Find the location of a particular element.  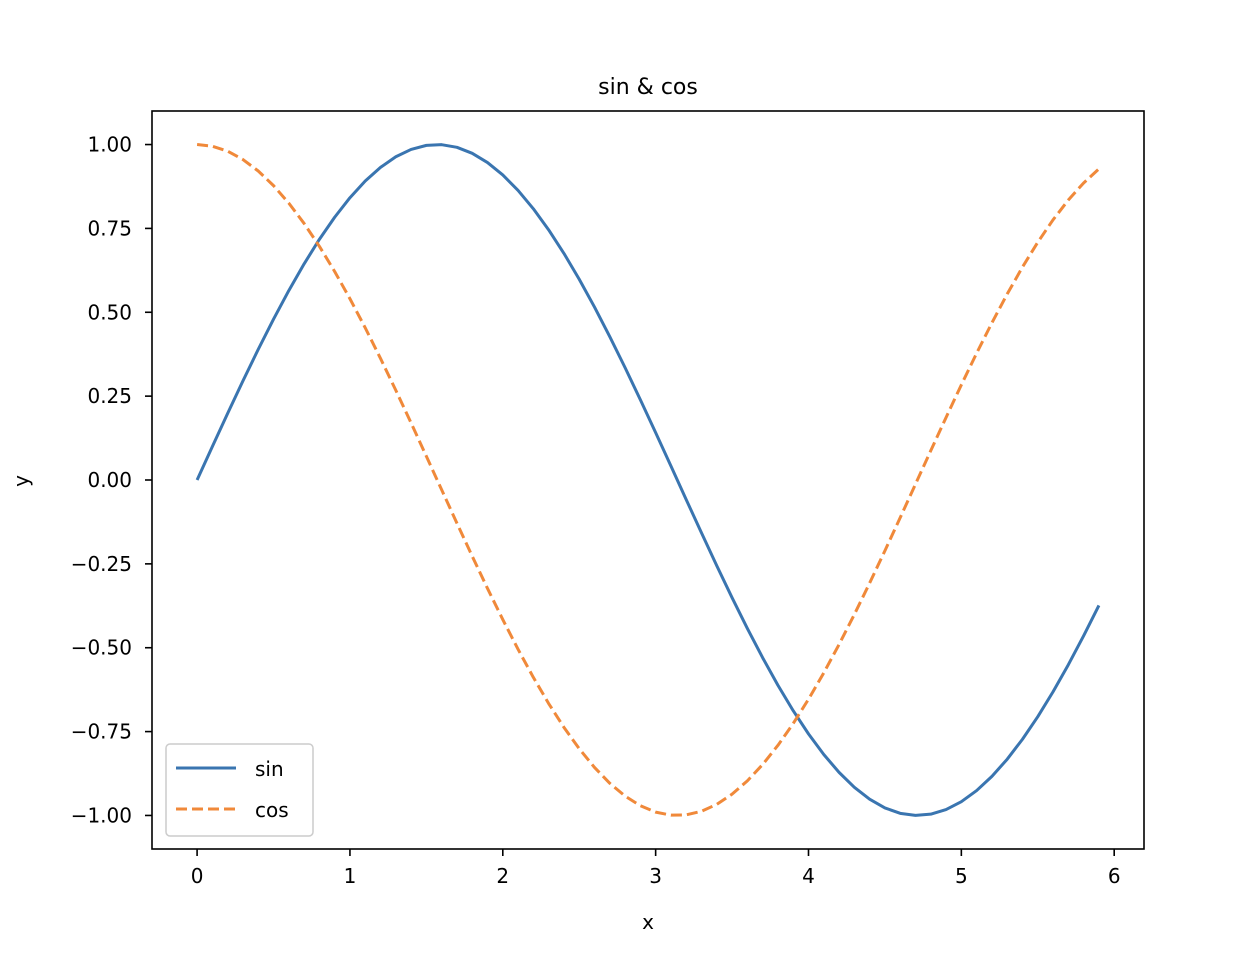

legend-box is located at coordinates (239, 790).